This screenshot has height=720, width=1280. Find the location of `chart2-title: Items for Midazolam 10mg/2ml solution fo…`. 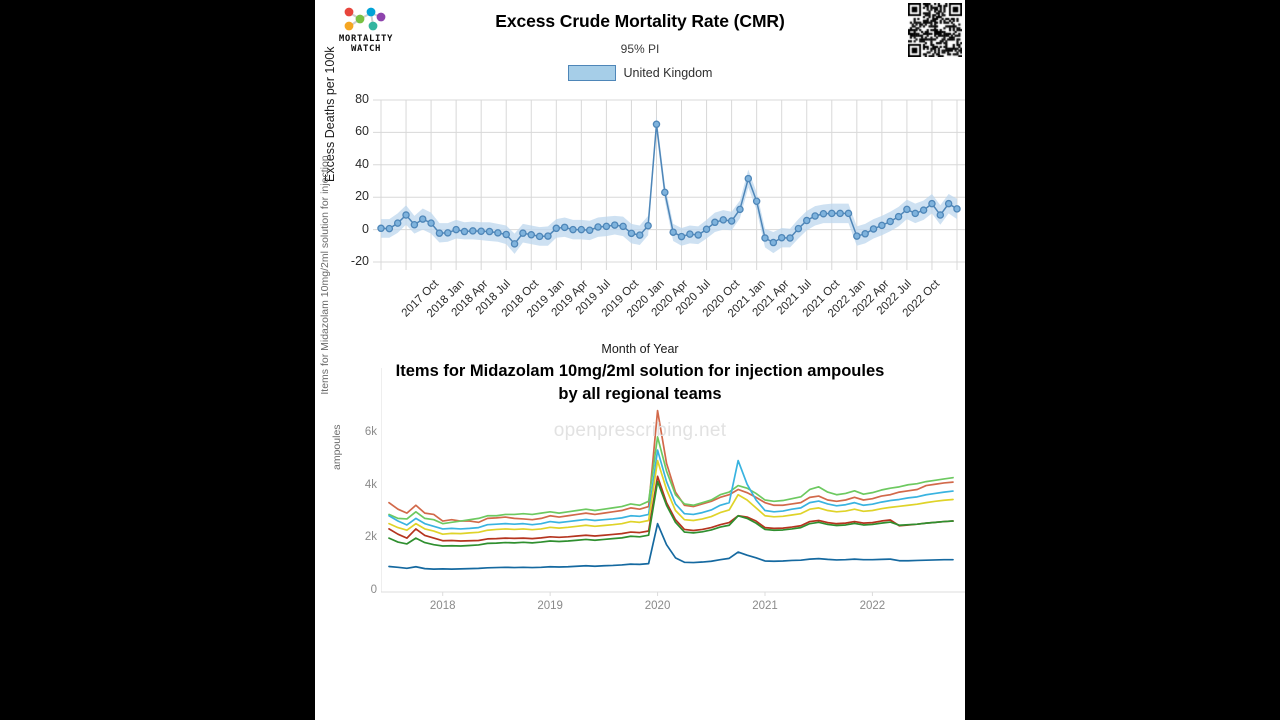

chart2-title: Items for Midazolam 10mg/2ml solution fo… is located at coordinates (640, 383).